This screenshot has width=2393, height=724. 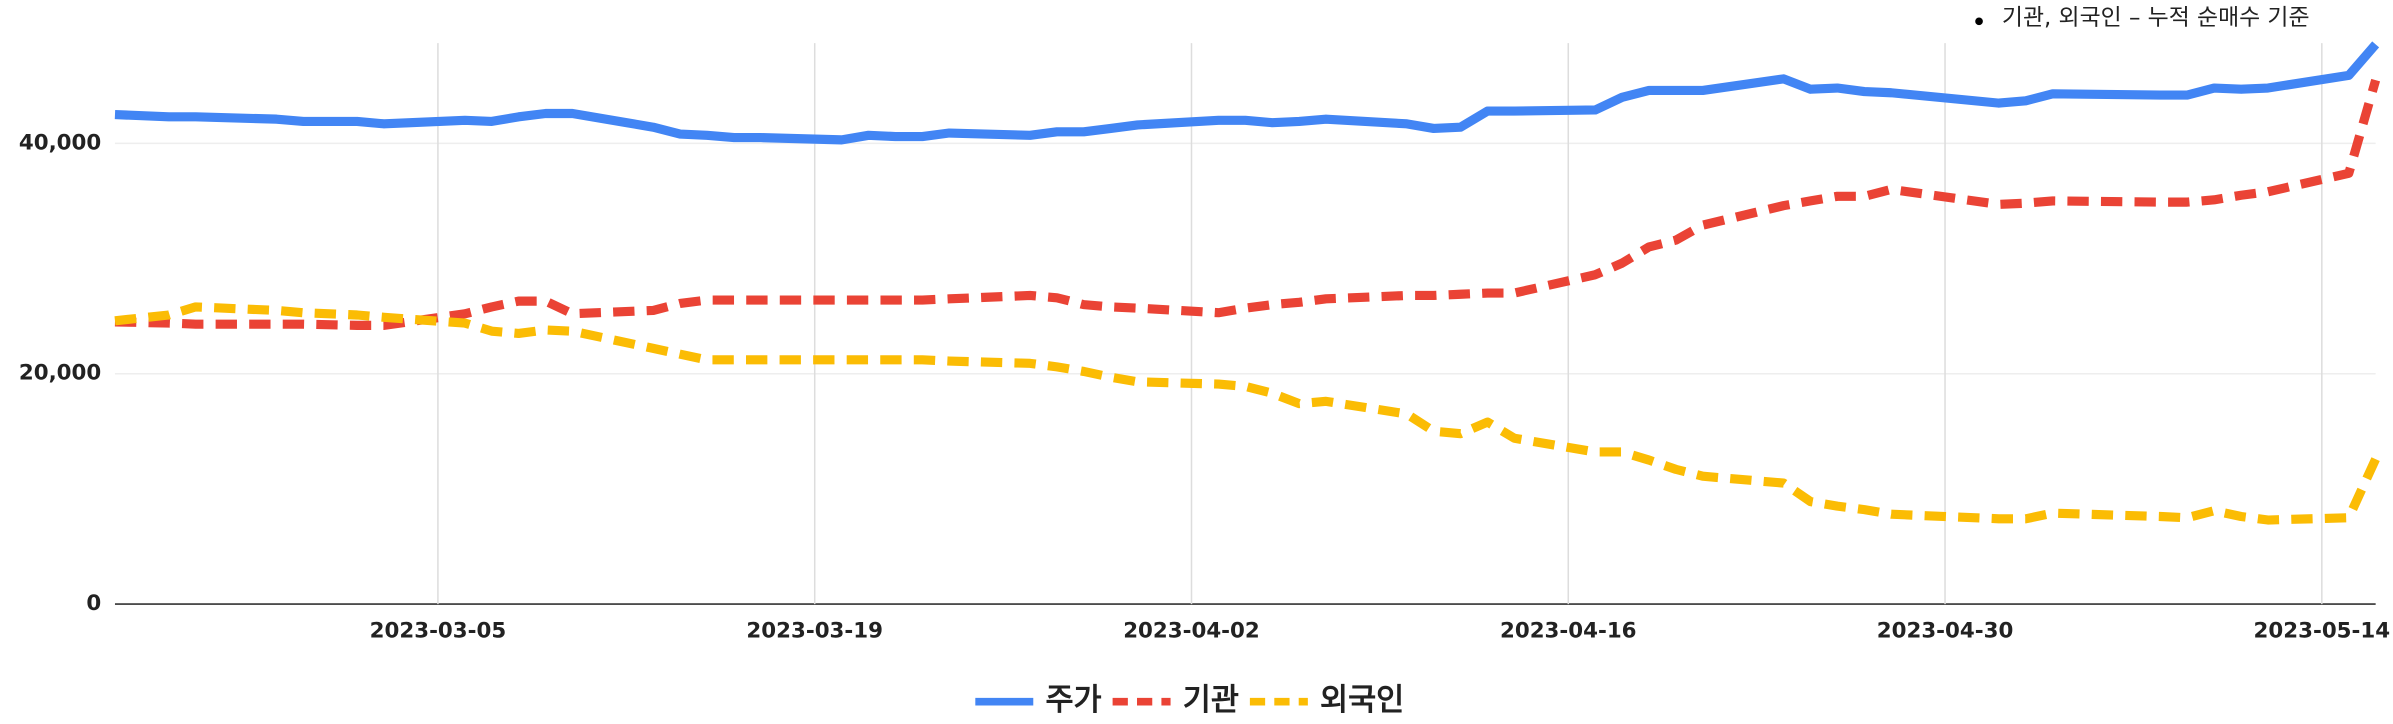 I want to click on y-tick-label: 20,000, so click(x=60, y=373).